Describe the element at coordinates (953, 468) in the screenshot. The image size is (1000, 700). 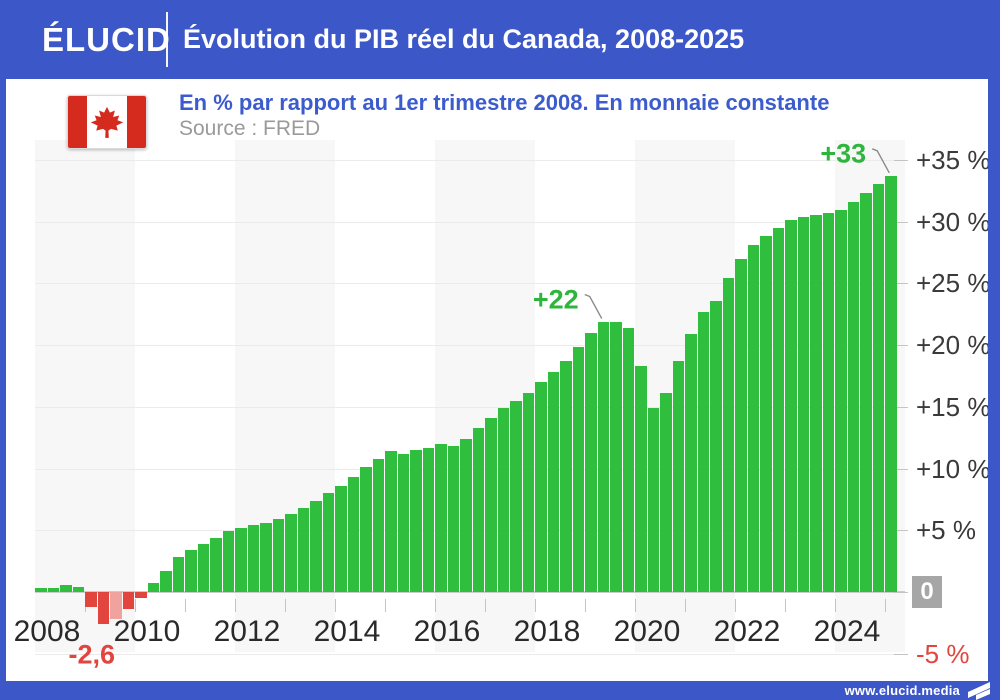
I see `y-axis-label: +10 %` at that location.